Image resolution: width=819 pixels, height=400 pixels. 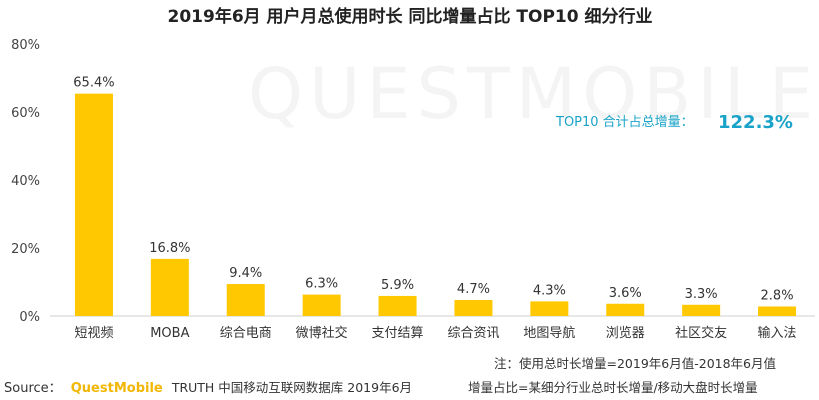 What do you see at coordinates (398, 333) in the screenshot?
I see `category-label: 支付结算` at bounding box center [398, 333].